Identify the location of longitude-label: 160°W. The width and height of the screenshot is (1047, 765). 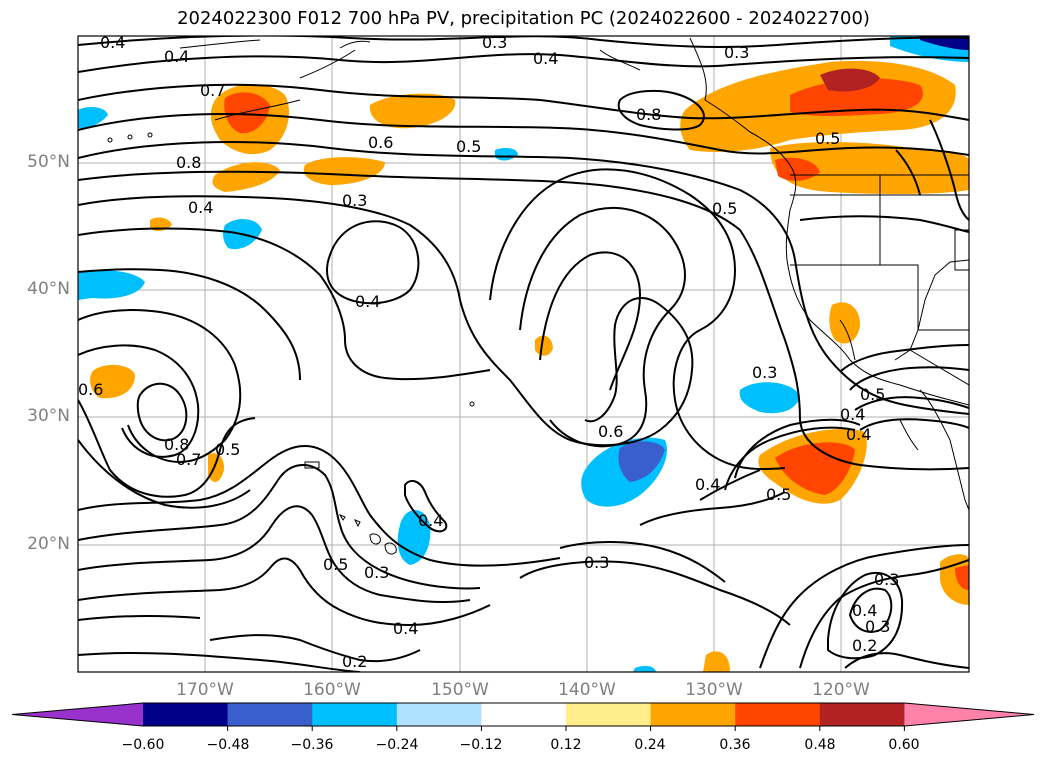
(332, 690).